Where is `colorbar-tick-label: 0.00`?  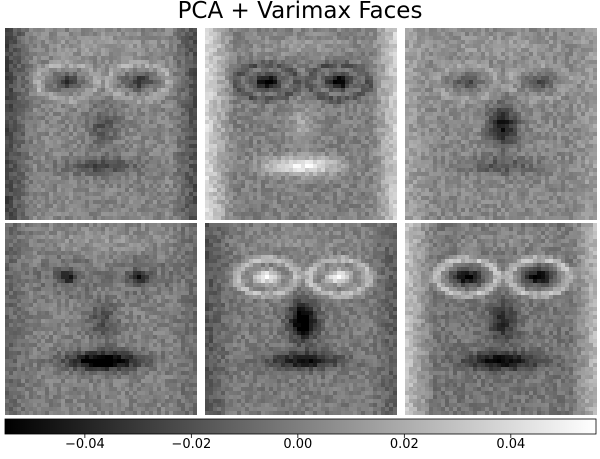 colorbar-tick-label: 0.00 is located at coordinates (298, 444).